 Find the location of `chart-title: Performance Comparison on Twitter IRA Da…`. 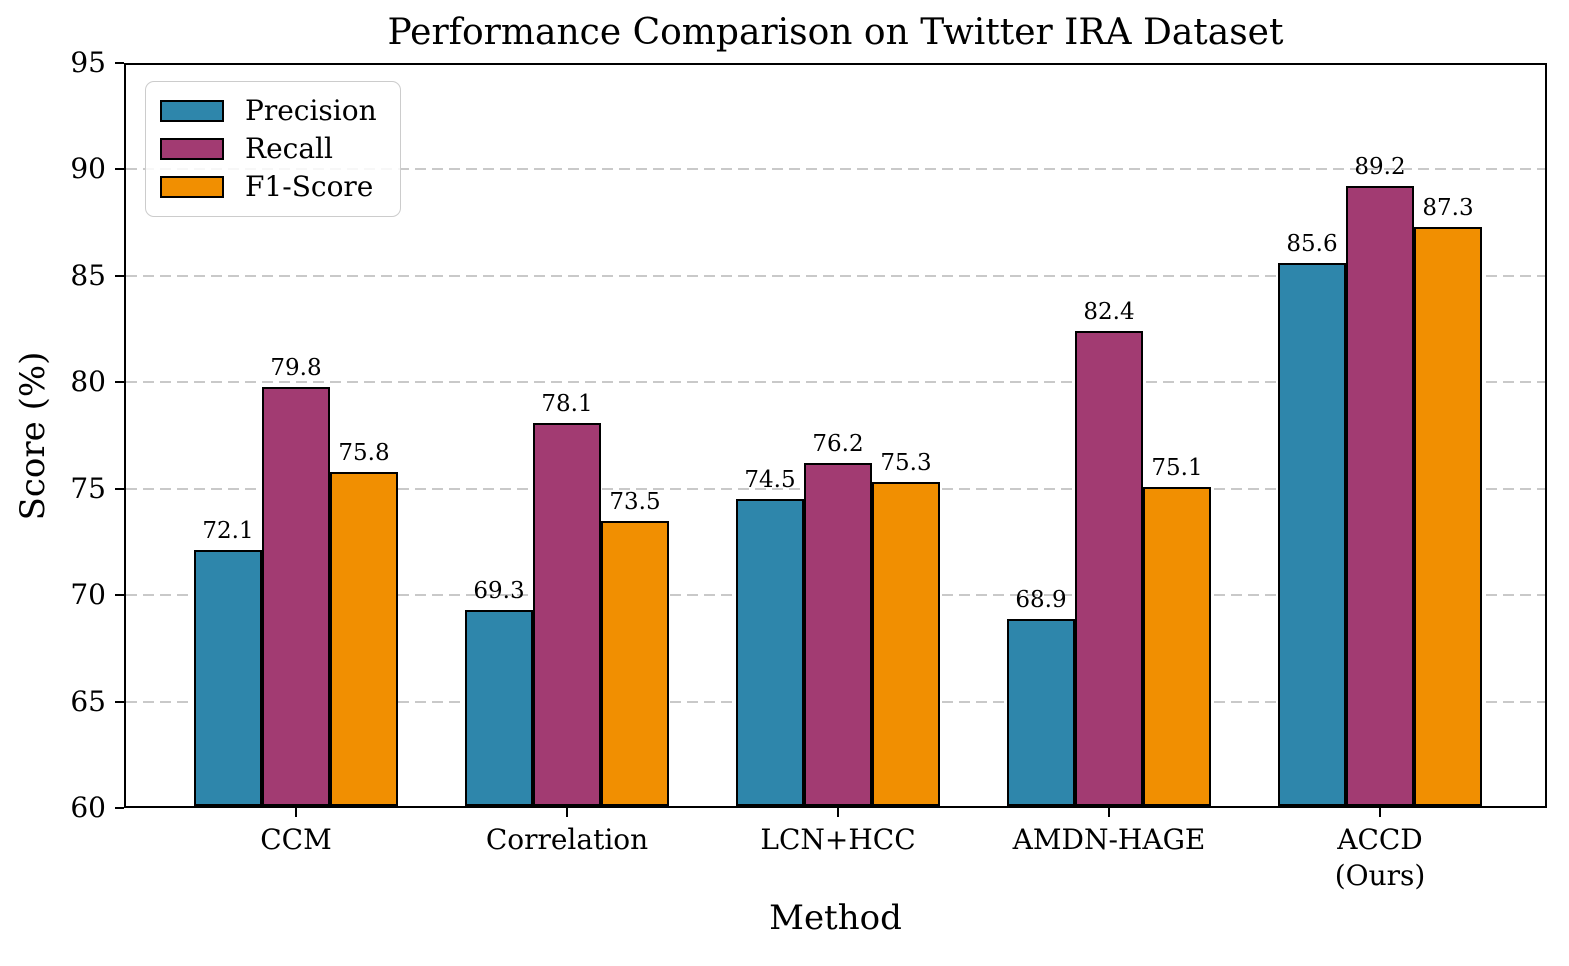

chart-title: Performance Comparison on Twitter IRA Da… is located at coordinates (835, 32).